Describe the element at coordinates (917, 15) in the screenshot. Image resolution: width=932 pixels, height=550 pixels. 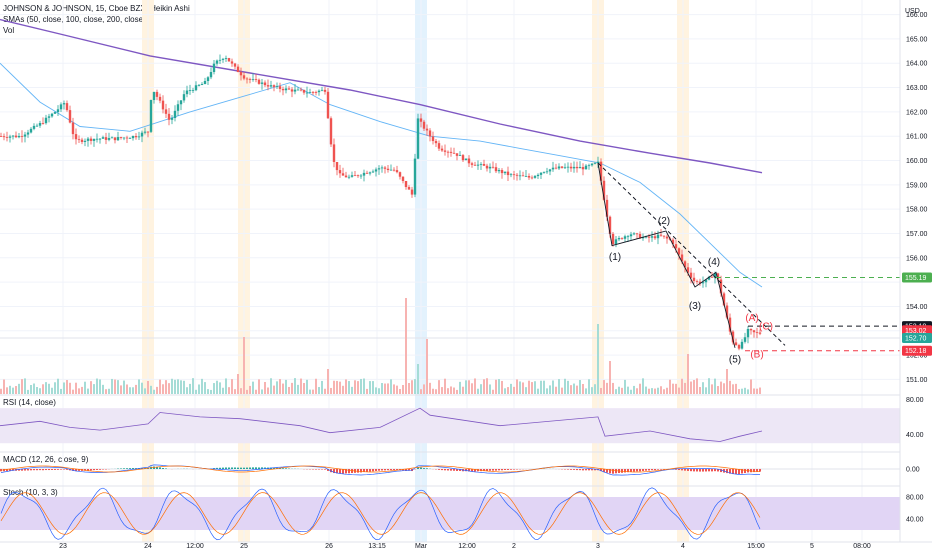
I see `price-tick-label: 166.00` at that location.